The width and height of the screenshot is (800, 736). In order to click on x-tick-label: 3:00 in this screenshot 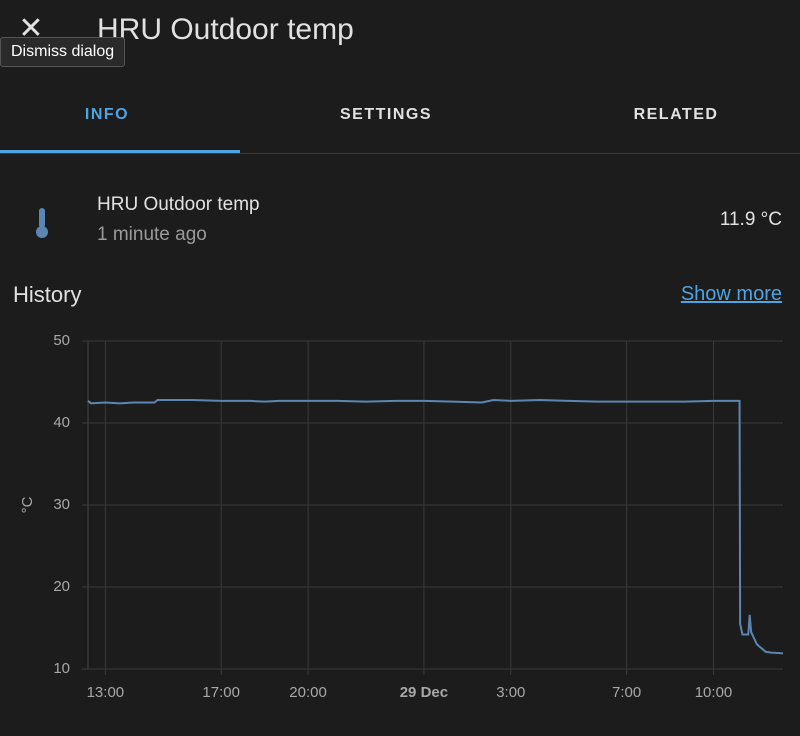, I will do `click(510, 692)`.